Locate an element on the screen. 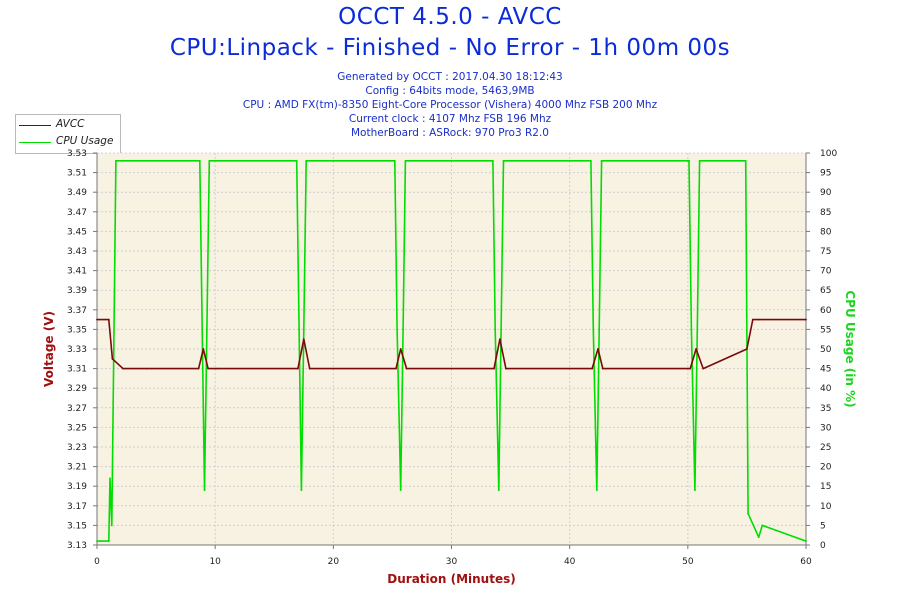 The height and width of the screenshot is (600, 900). y2-tick-label: 25 is located at coordinates (825, 448).